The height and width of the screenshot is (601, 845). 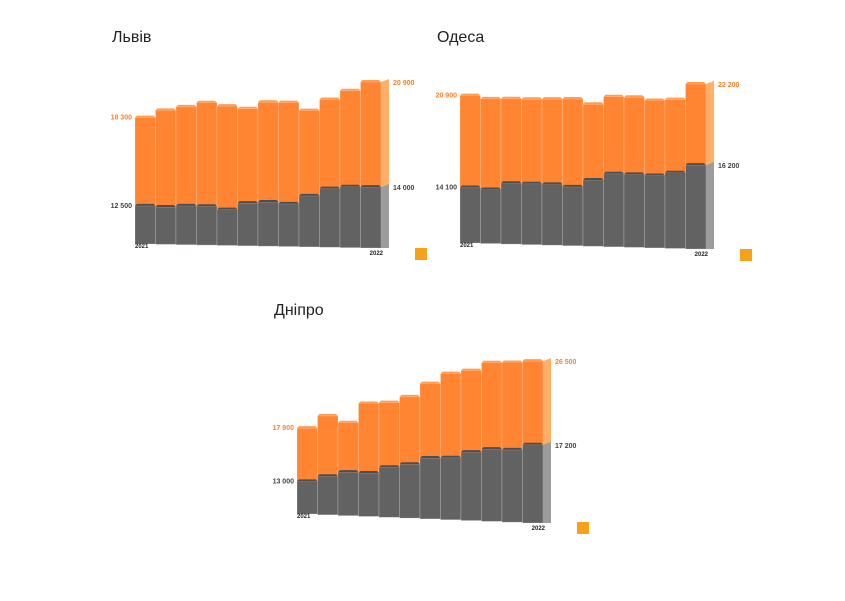 I want to click on odesa-end-year: 2022, so click(x=702, y=255).